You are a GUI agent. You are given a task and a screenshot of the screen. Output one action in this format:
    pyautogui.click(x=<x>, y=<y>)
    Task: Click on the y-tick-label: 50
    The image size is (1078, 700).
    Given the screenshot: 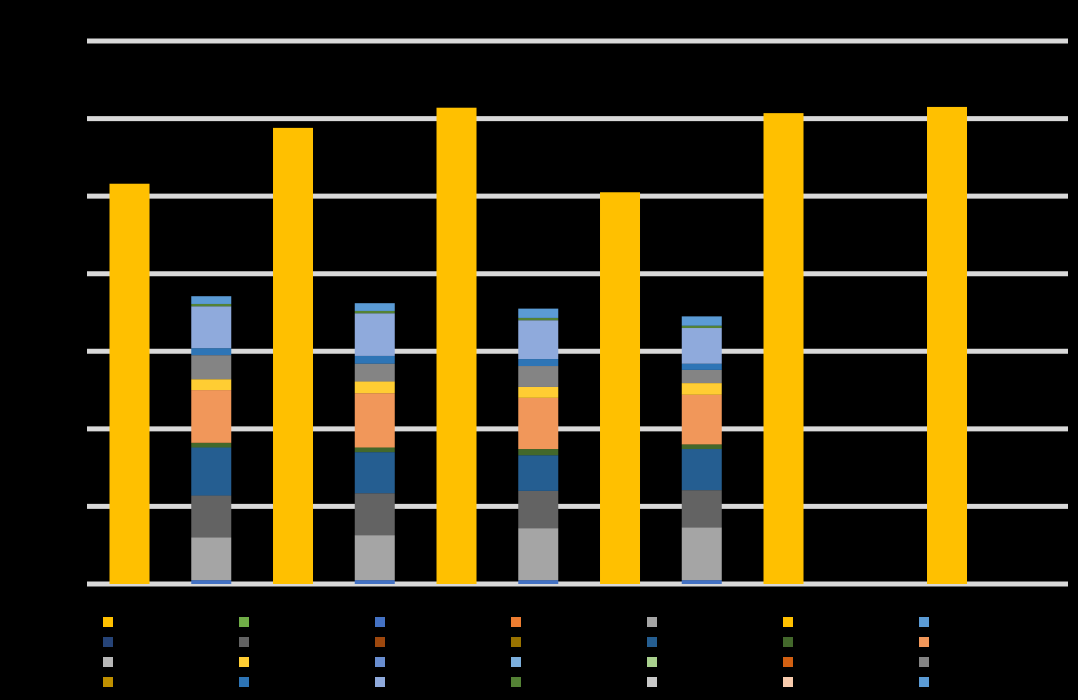 What is the action you would take?
    pyautogui.click(x=73, y=195)
    